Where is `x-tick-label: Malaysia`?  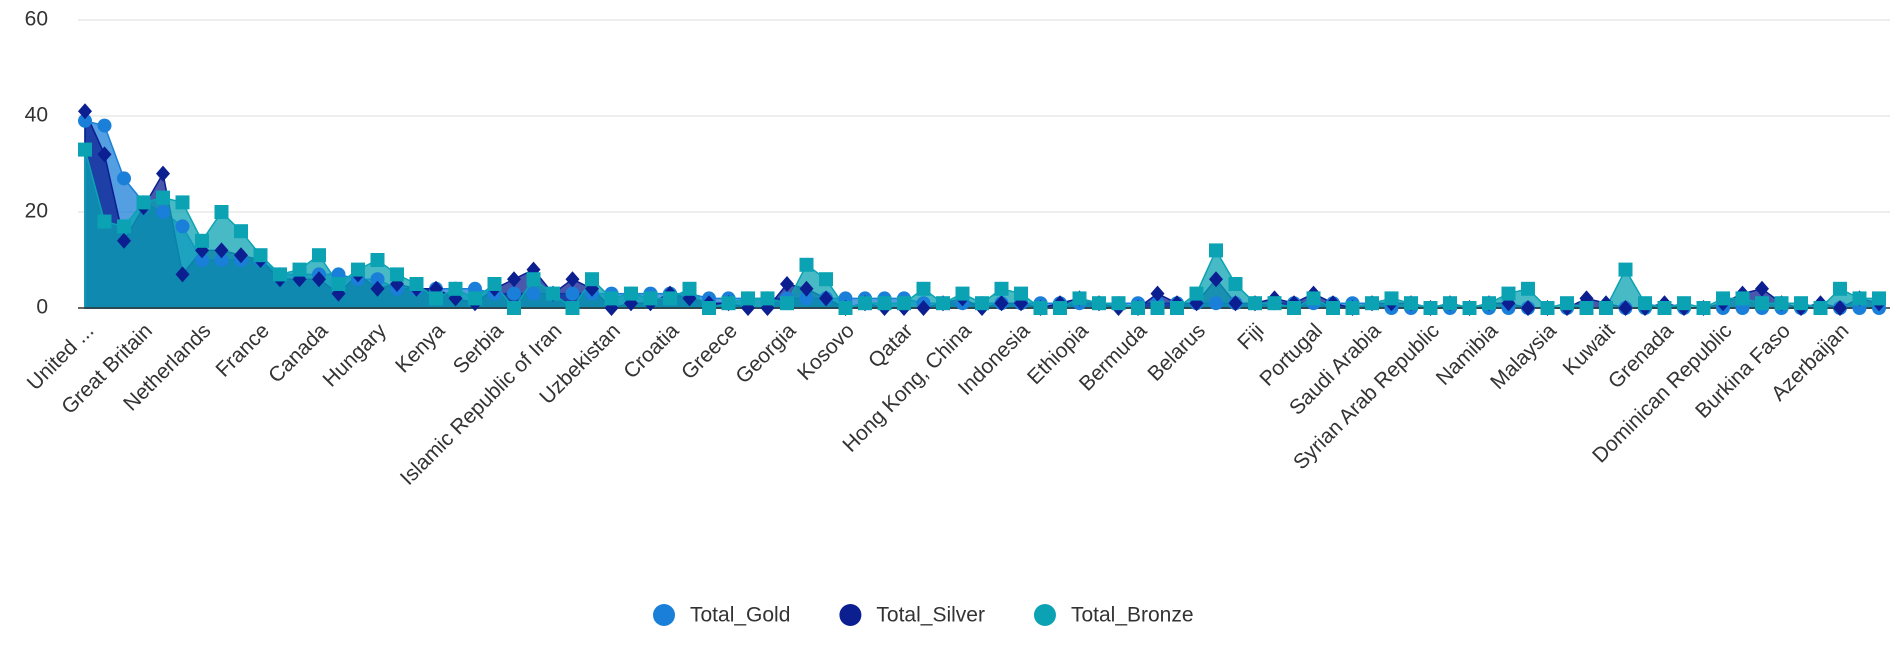 x-tick-label: Malaysia is located at coordinates (1523, 356).